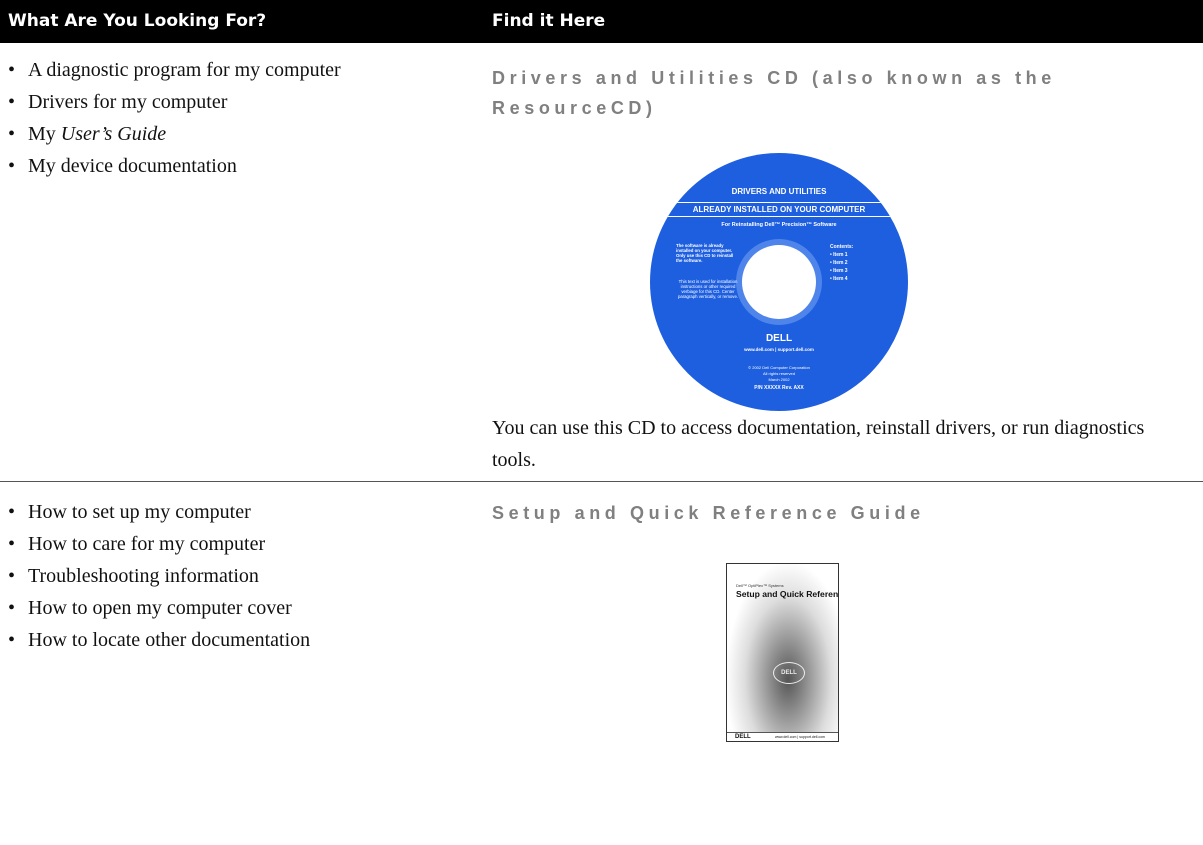 This screenshot has height=845, width=1203. What do you see at coordinates (174, 107) in the screenshot?
I see `list-item: Drivers for my computer` at bounding box center [174, 107].